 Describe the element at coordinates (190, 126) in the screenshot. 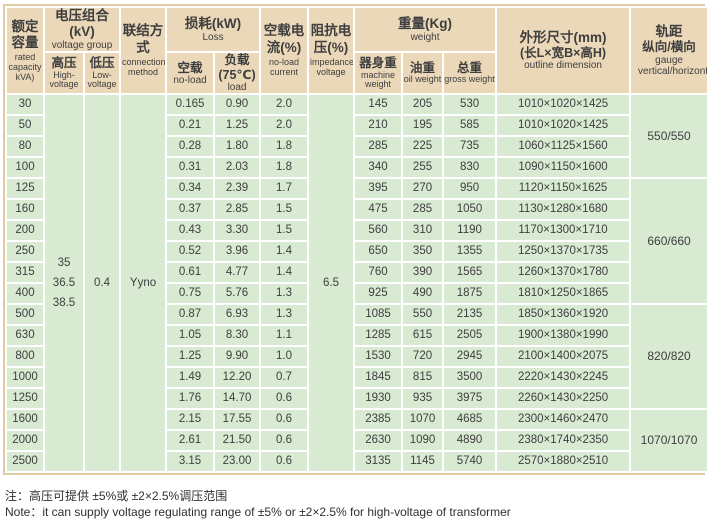

I see `no-load-loss-cell: 0.21` at that location.